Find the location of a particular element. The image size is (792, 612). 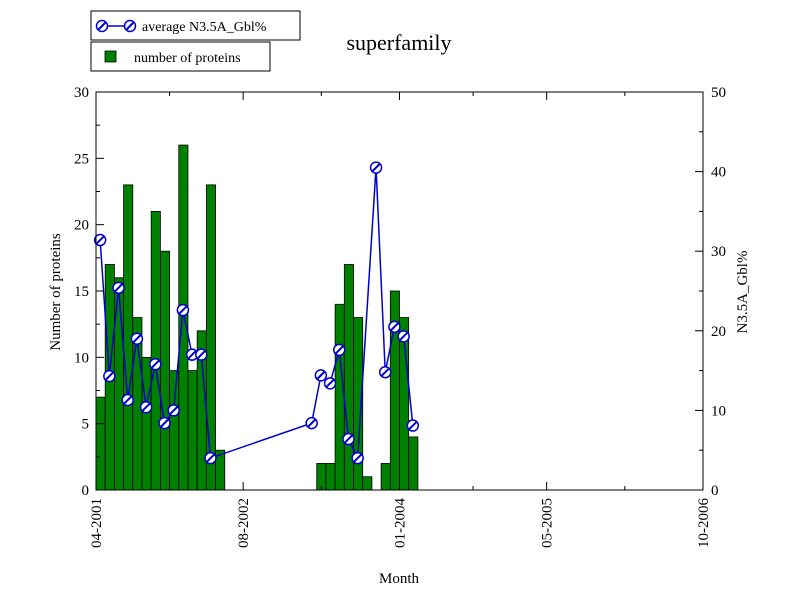

line-point-hatch-10-2001 is located at coordinates (155, 364).